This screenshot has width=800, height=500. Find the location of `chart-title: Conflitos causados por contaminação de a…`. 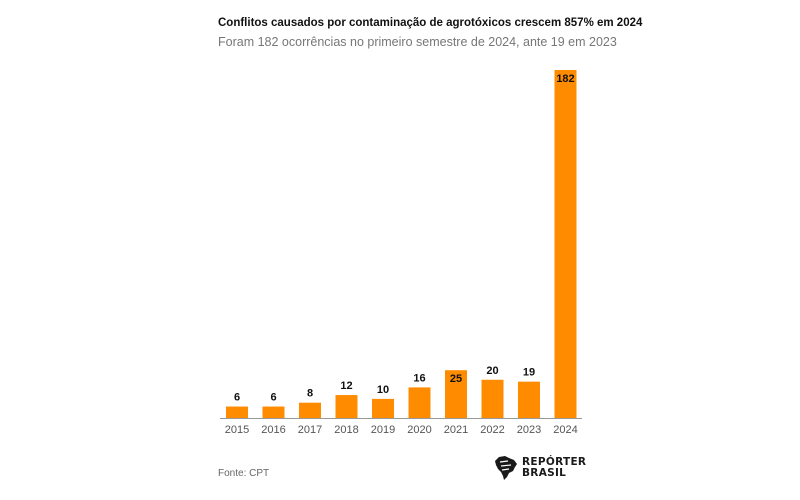

chart-title: Conflitos causados por contaminação de a… is located at coordinates (430, 23).